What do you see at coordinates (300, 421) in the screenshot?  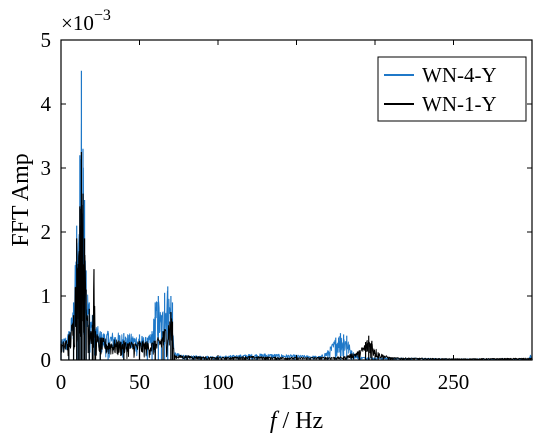 I see `x-axis-label-unit: / Hz` at bounding box center [300, 421].